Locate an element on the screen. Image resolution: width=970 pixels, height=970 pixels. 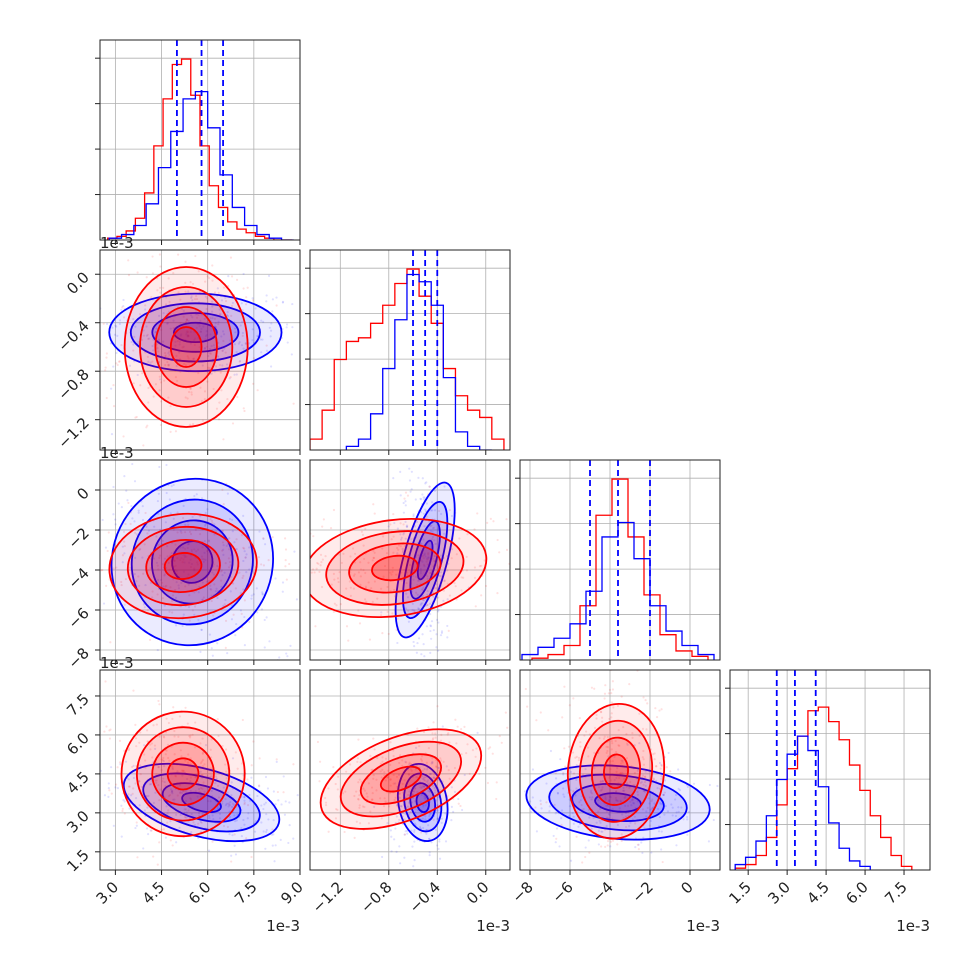
panel-content is located at coordinates (823, 770).